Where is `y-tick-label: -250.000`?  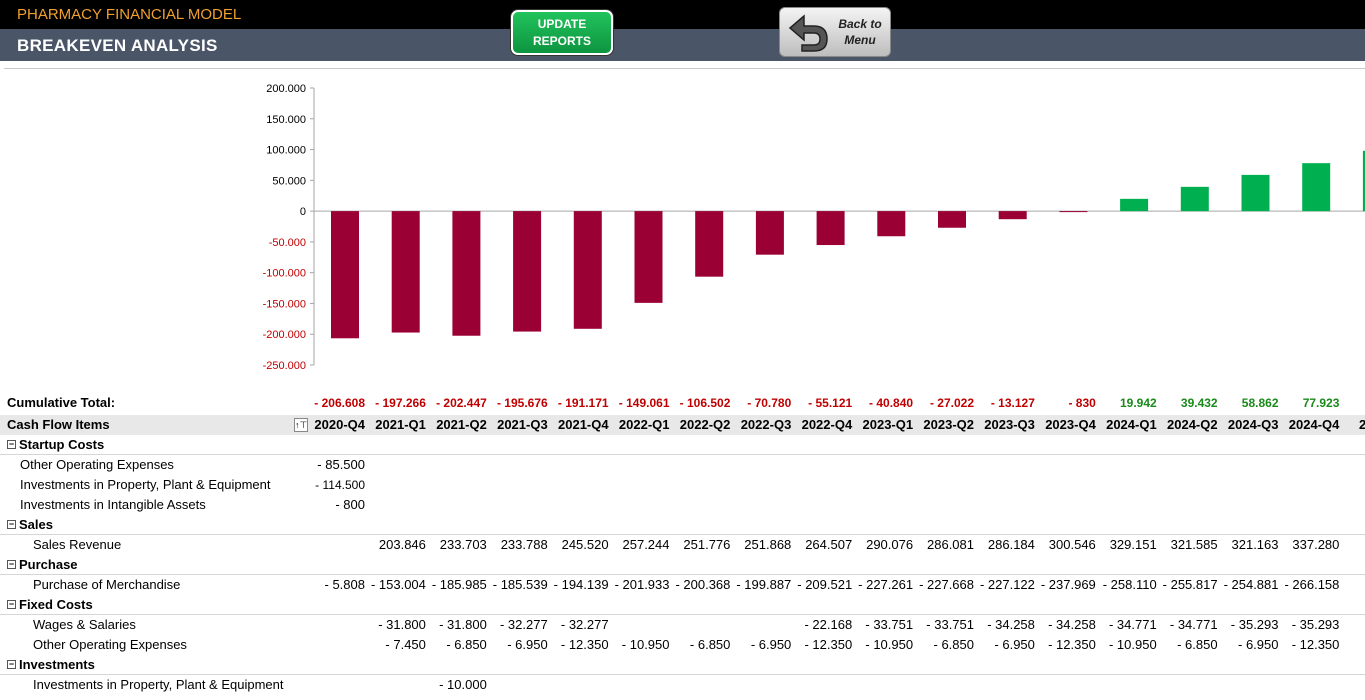
y-tick-label: -250.000 is located at coordinates (284, 366).